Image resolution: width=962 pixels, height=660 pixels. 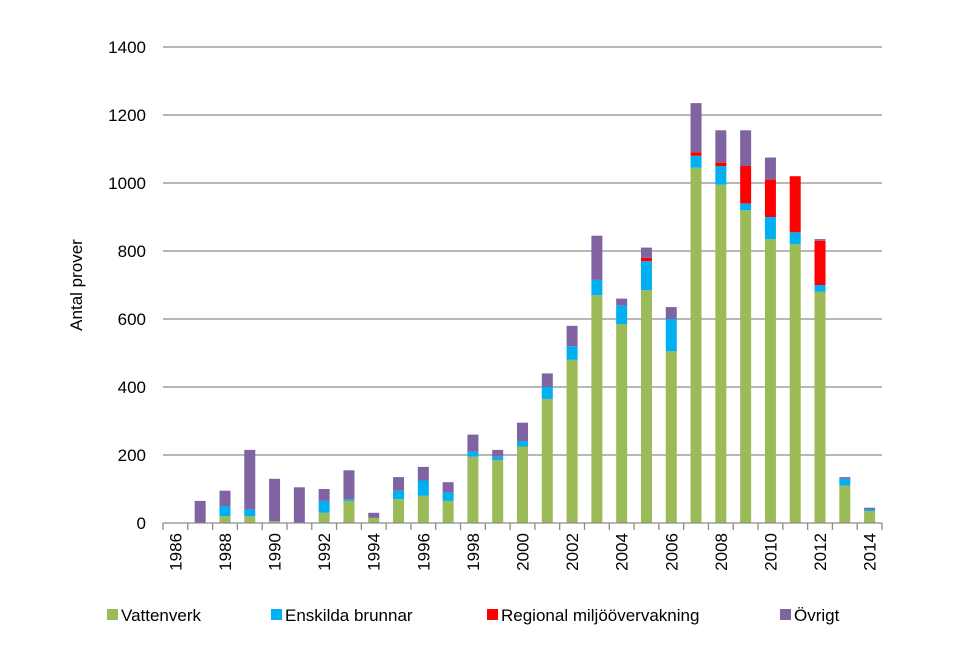 What do you see at coordinates (374, 552) in the screenshot?
I see `x-tick-label: 1994` at bounding box center [374, 552].